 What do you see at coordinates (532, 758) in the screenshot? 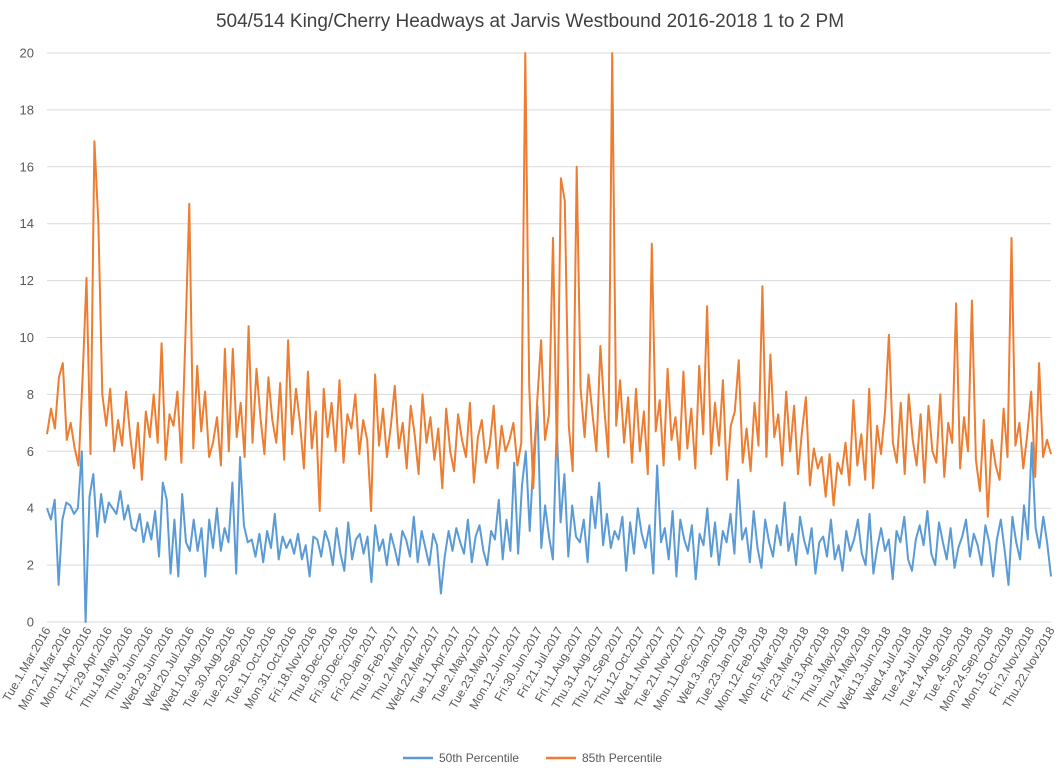
I see `legend: 50th Percentile 85th Percentile` at bounding box center [532, 758].